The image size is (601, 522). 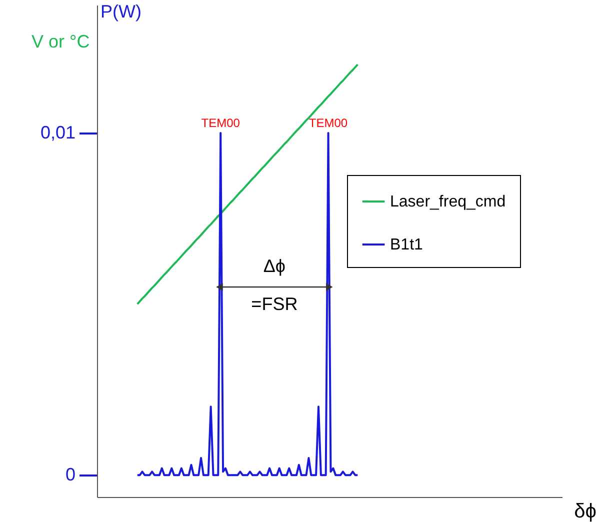 What do you see at coordinates (121, 12) in the screenshot?
I see `y-axis-title: P(W)` at bounding box center [121, 12].